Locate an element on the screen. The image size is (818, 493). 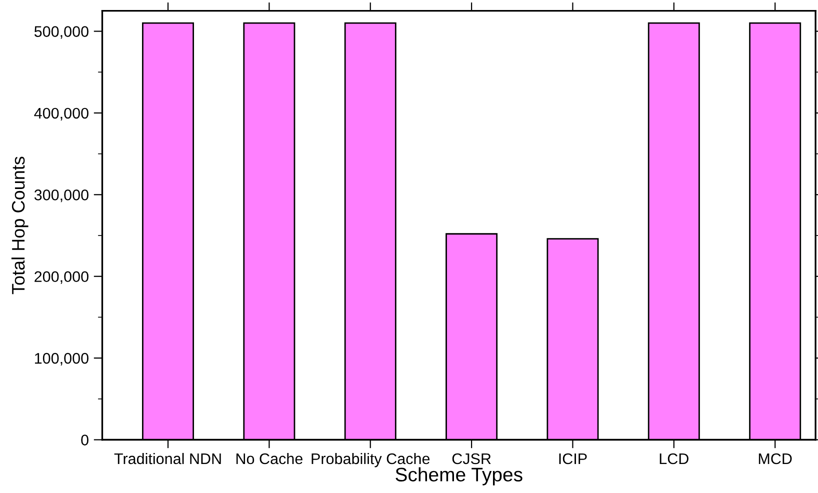
y-tick-label: 200,000 is located at coordinates (61, 277).